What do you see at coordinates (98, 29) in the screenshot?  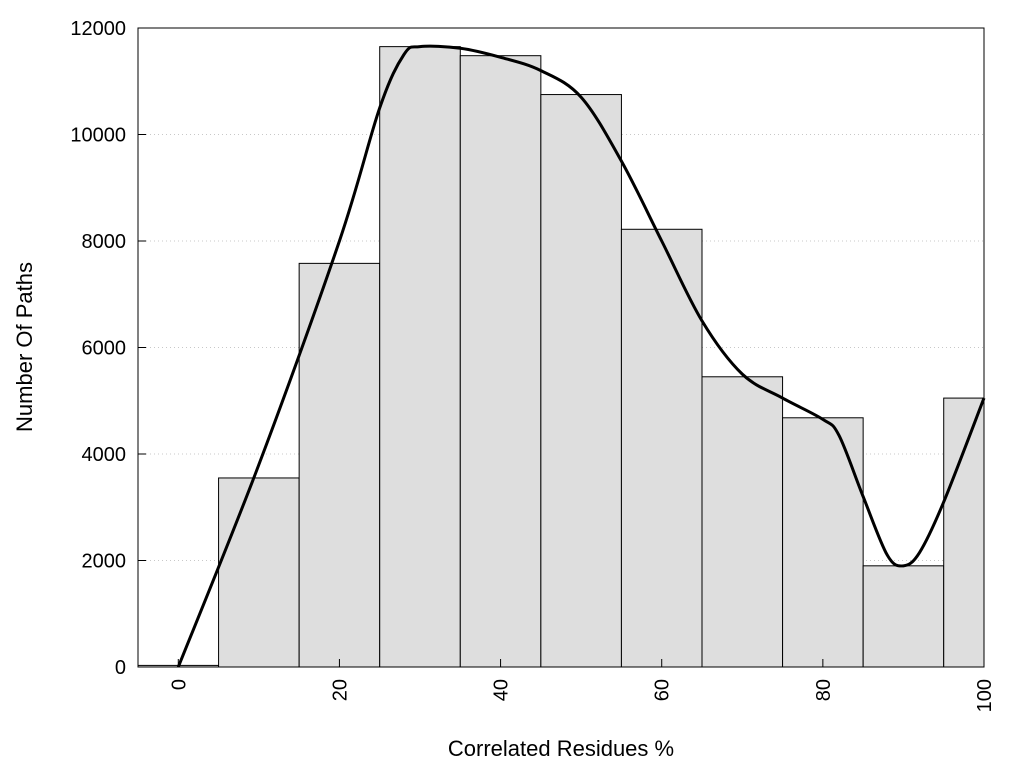 I see `y-tick-label-12000: 12000` at bounding box center [98, 29].